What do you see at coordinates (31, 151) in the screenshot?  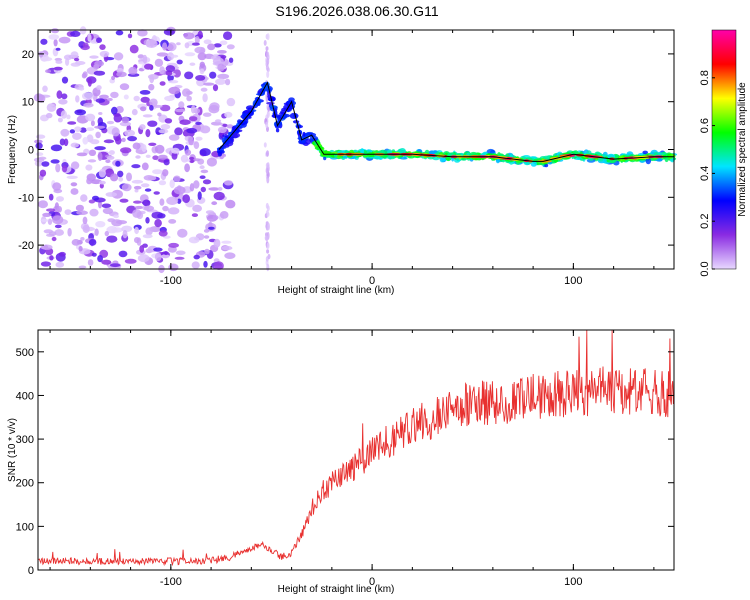 I see `heatmap-y-tick-label: 0` at bounding box center [31, 151].